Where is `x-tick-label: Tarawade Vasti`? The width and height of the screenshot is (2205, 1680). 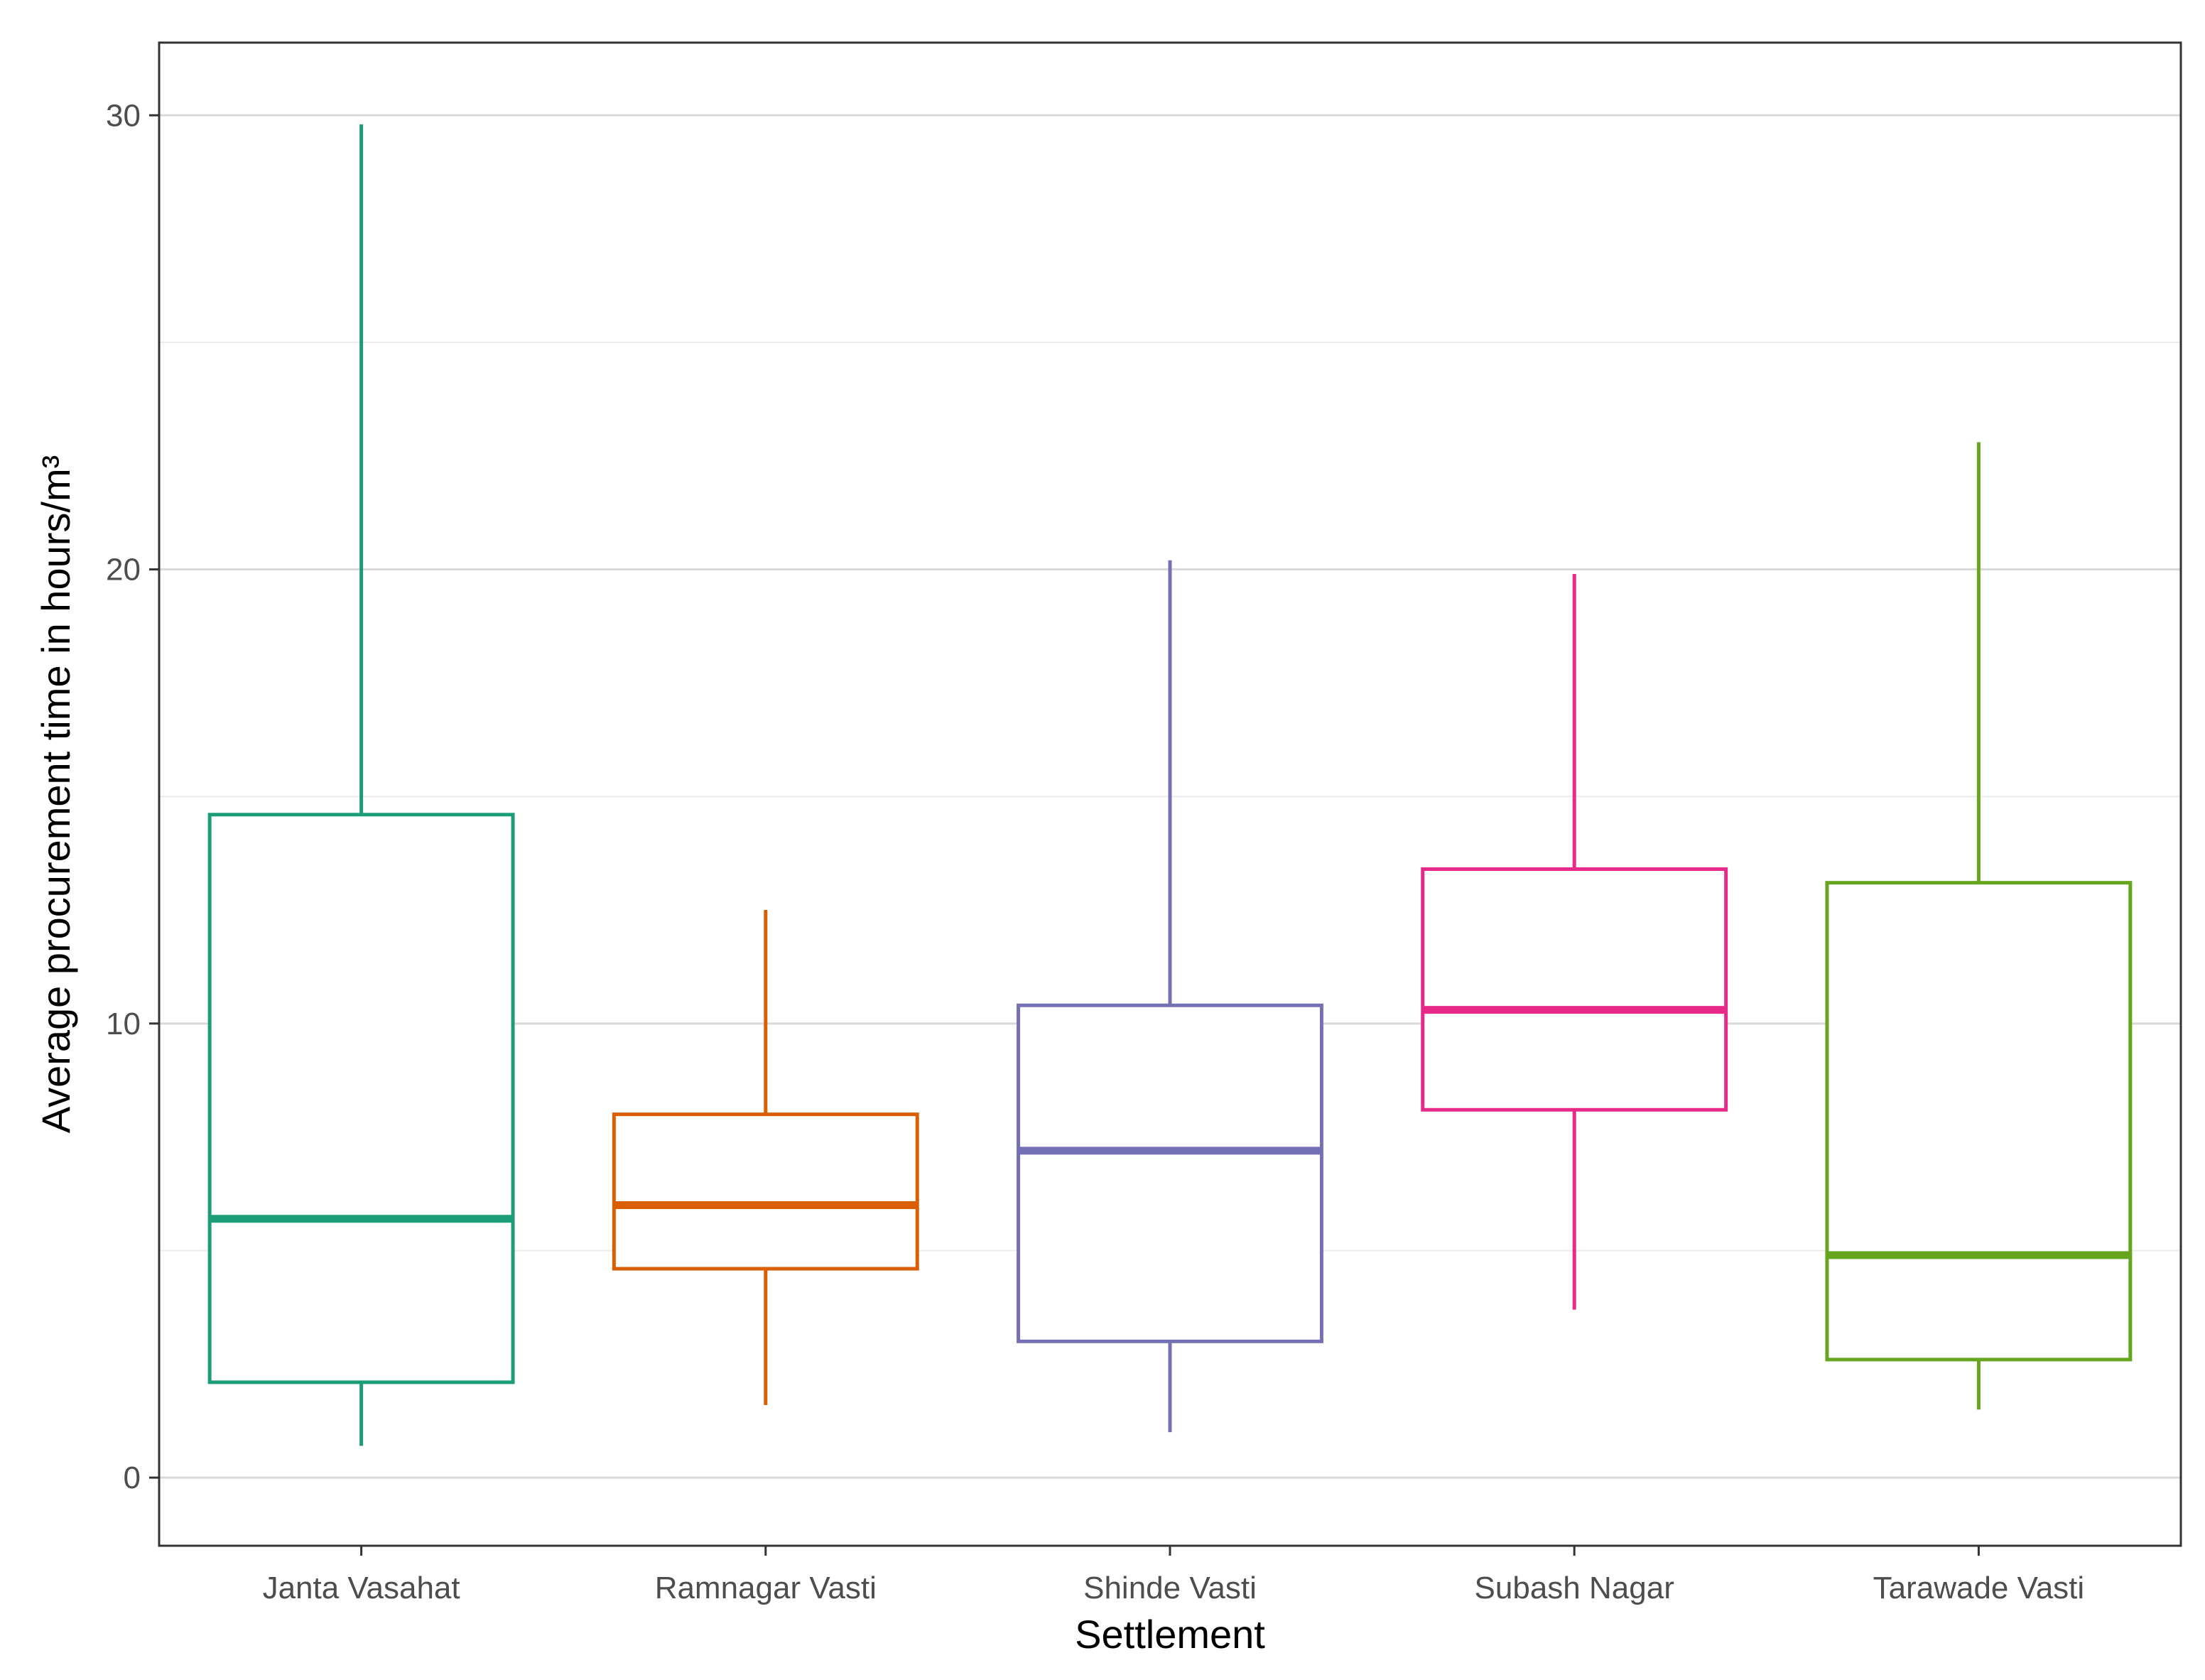 x-tick-label: Tarawade Vasti is located at coordinates (1979, 1588).